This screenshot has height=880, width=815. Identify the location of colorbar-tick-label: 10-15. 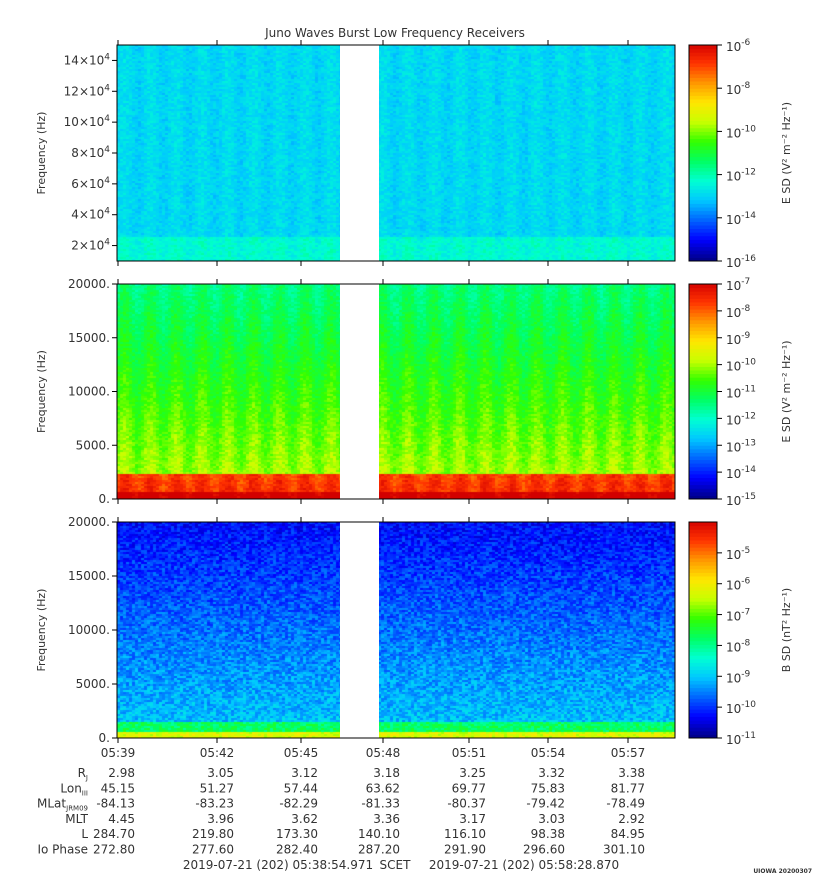
(741, 500).